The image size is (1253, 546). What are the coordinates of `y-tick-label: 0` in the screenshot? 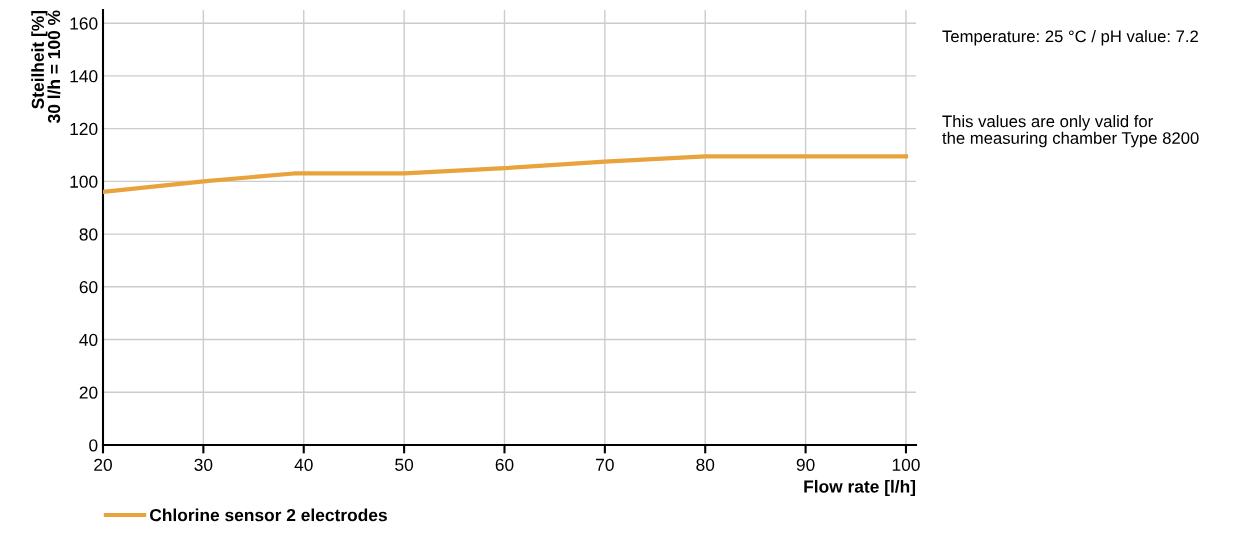 It's located at (93, 445).